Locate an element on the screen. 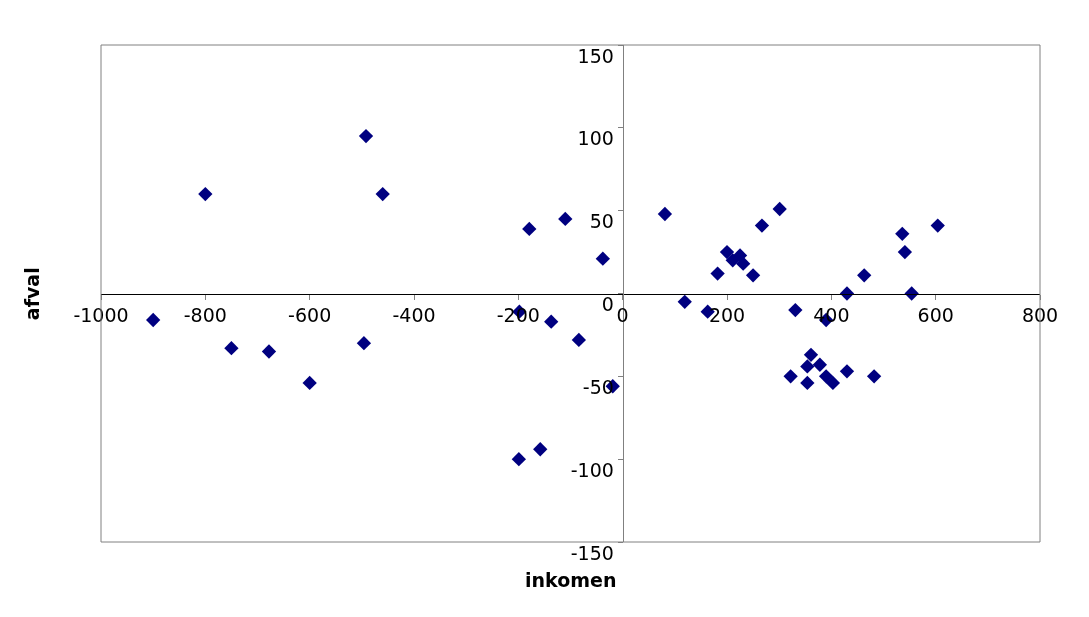  x-axis-title: inkomen is located at coordinates (571, 580).